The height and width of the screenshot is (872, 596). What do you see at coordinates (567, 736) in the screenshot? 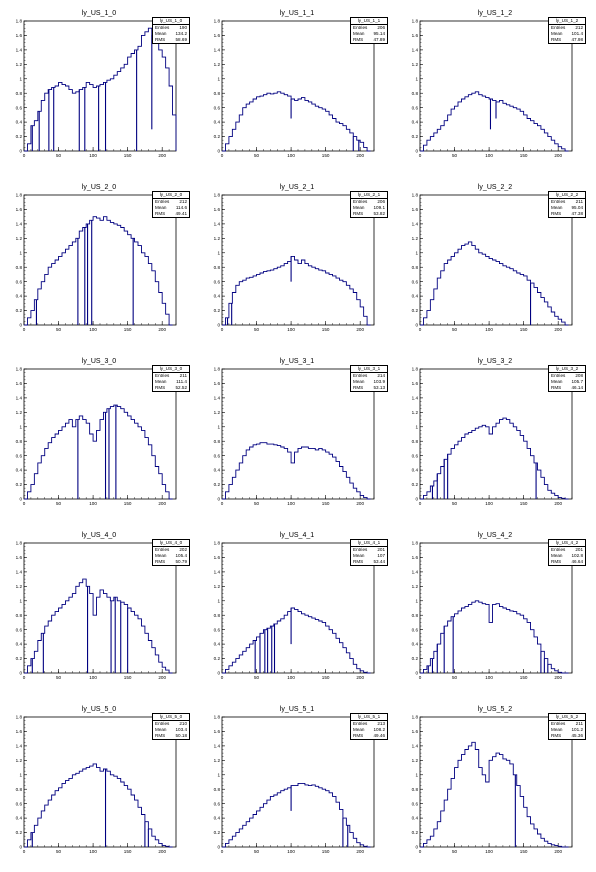
I see `stats-row: RMS 45.36` at bounding box center [567, 736].